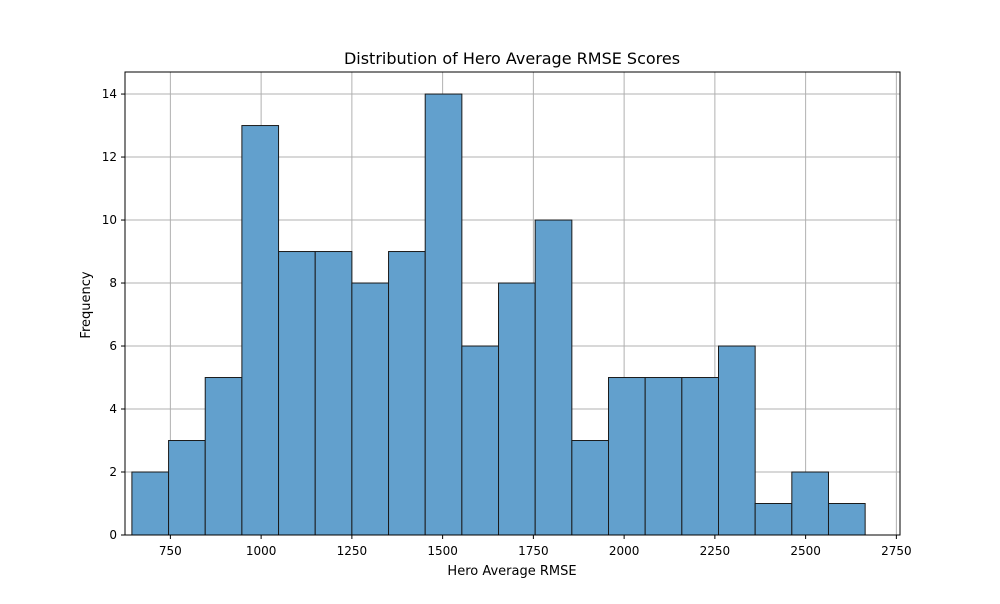 The image size is (1000, 604). What do you see at coordinates (715, 551) in the screenshot?
I see `x-tick-label-2250: 2250` at bounding box center [715, 551].